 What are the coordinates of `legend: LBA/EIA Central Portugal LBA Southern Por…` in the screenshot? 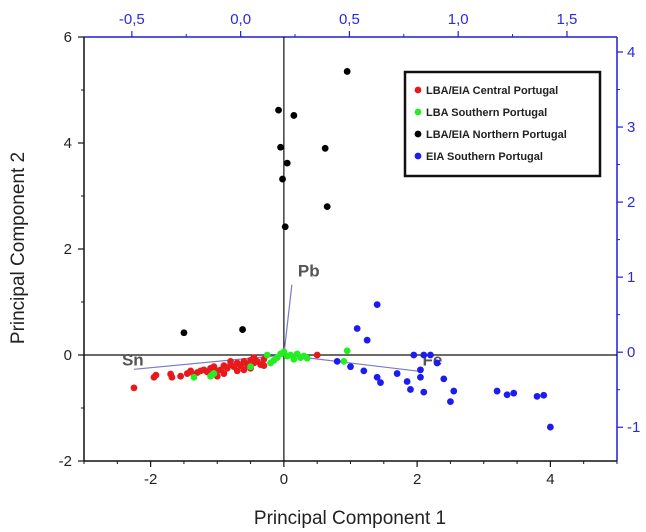 It's located at (502, 124).